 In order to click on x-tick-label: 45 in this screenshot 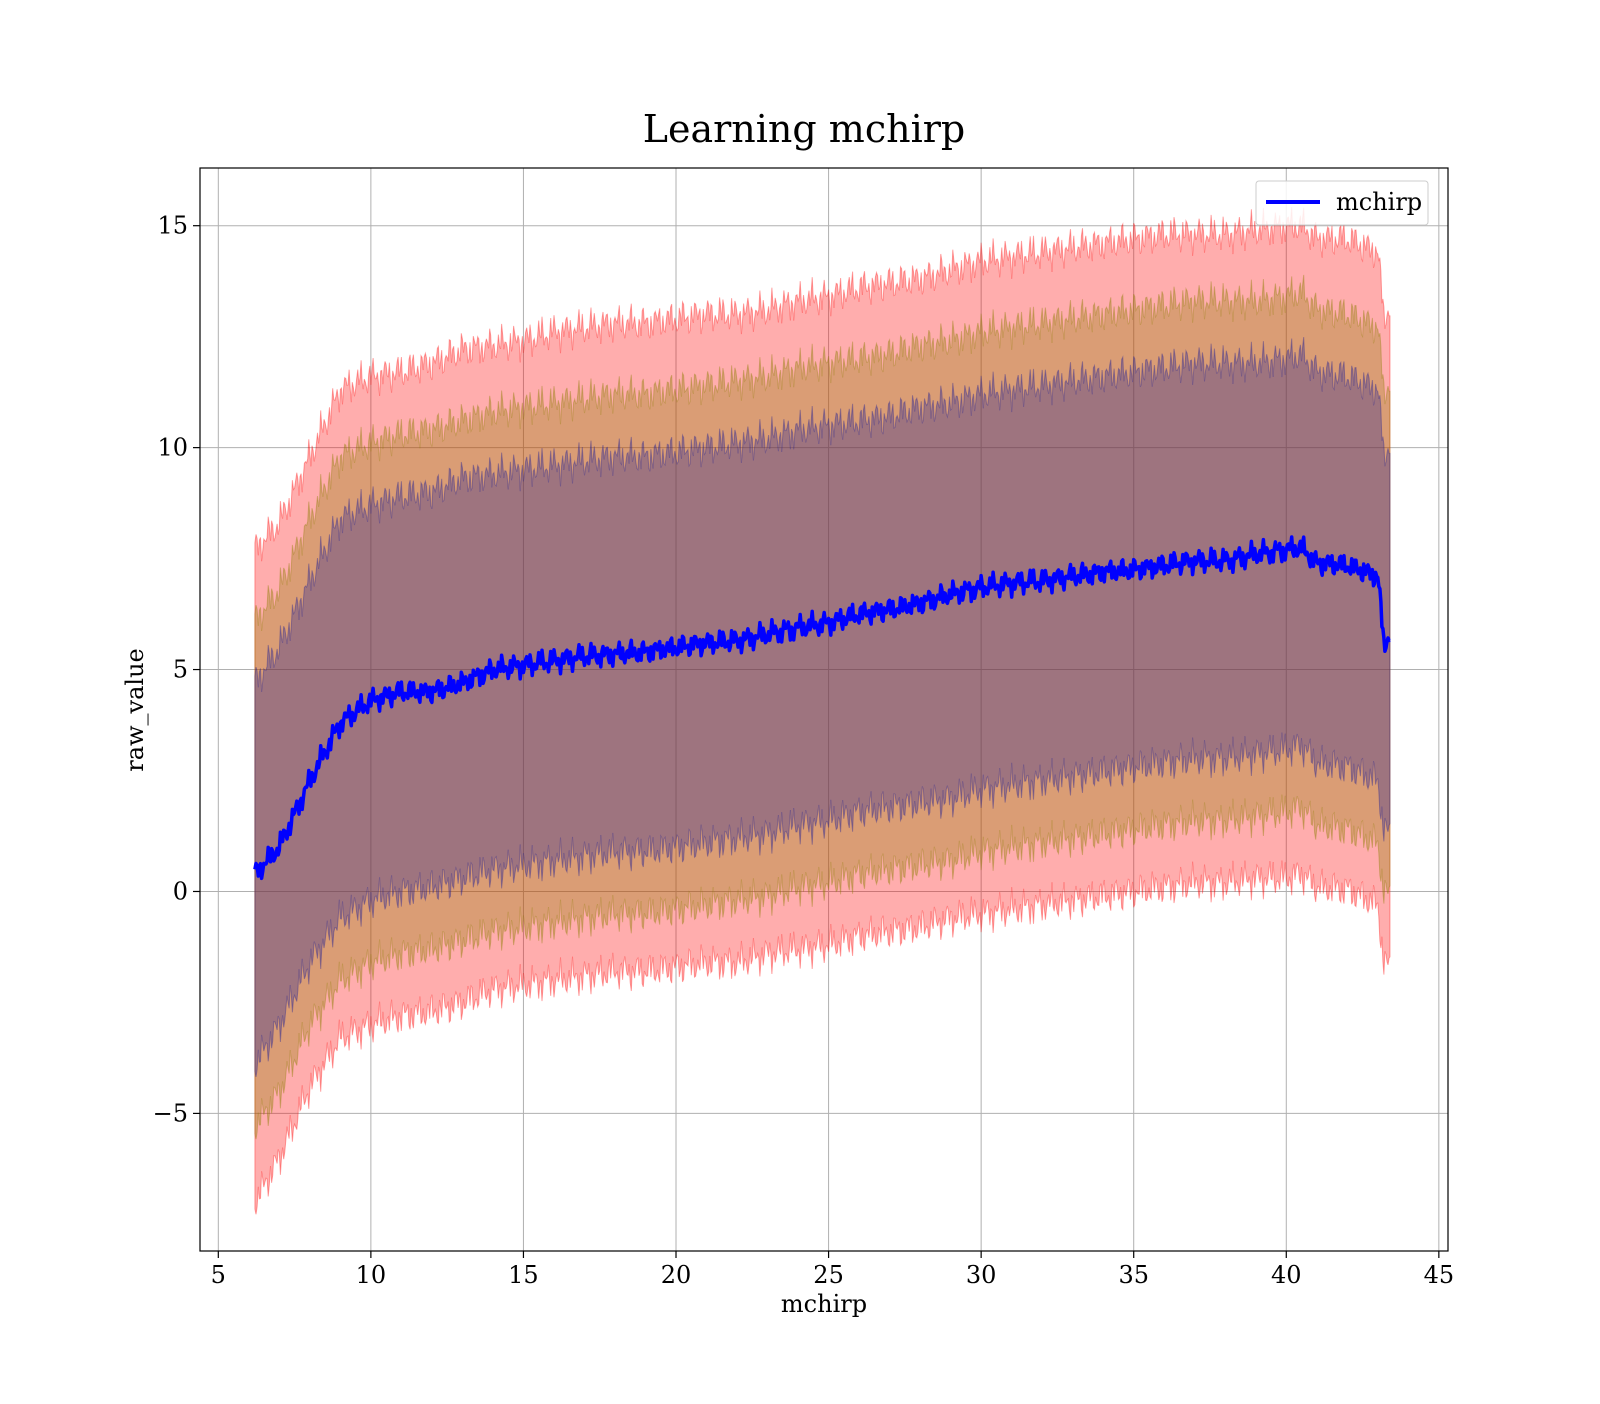, I will do `click(1439, 1275)`.